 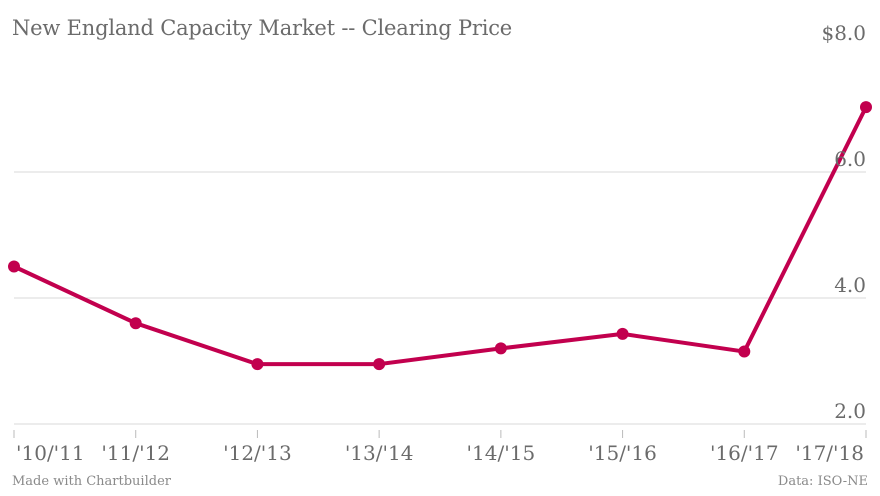 What do you see at coordinates (850, 159) in the screenshot?
I see `y-tick-label: 6.0` at bounding box center [850, 159].